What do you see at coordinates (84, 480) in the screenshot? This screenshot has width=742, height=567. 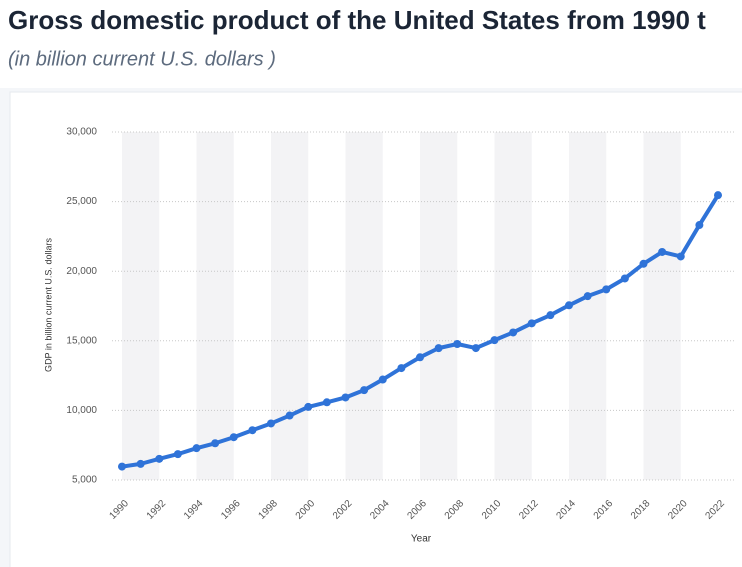 I see `y-tick-label: 5,000` at bounding box center [84, 480].